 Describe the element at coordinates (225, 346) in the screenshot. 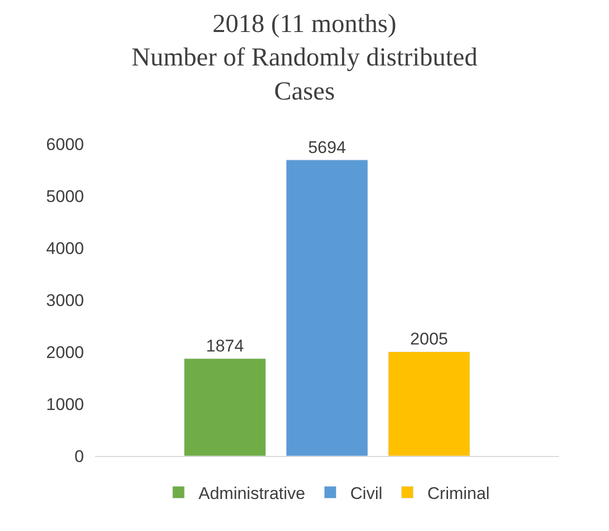

I see `data-label: 1874` at that location.